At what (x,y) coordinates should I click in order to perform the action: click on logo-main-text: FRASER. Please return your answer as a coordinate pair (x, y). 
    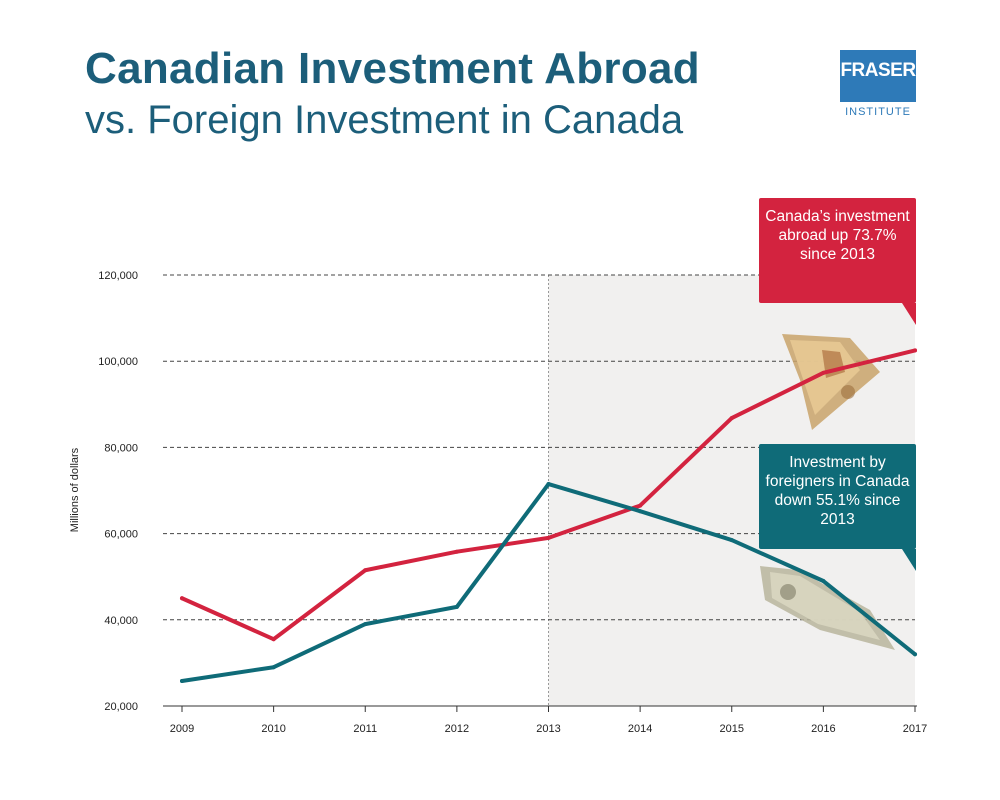
    Looking at the image, I should click on (878, 70).